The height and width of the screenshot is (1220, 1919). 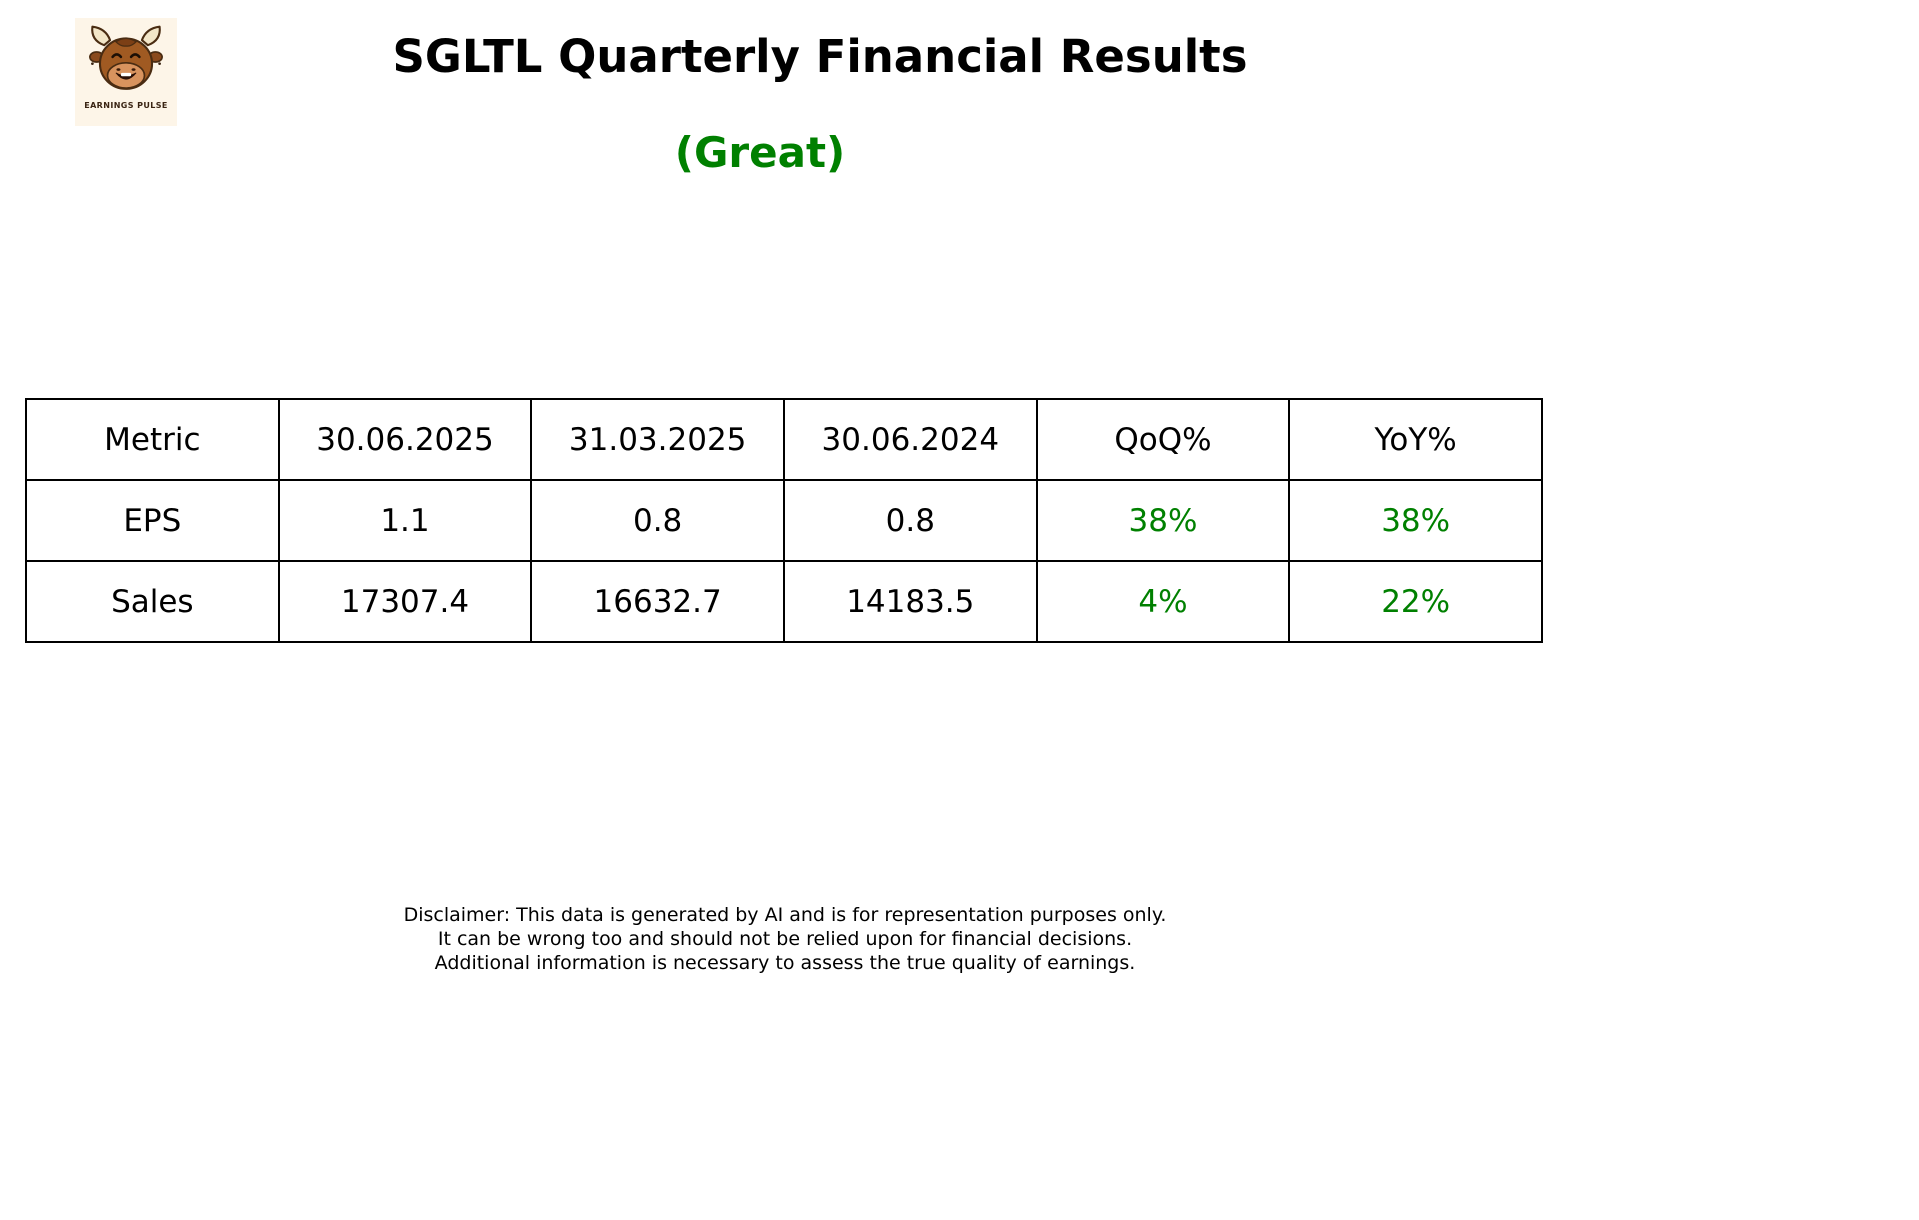 What do you see at coordinates (152, 520) in the screenshot?
I see `metric-cell: EPS` at bounding box center [152, 520].